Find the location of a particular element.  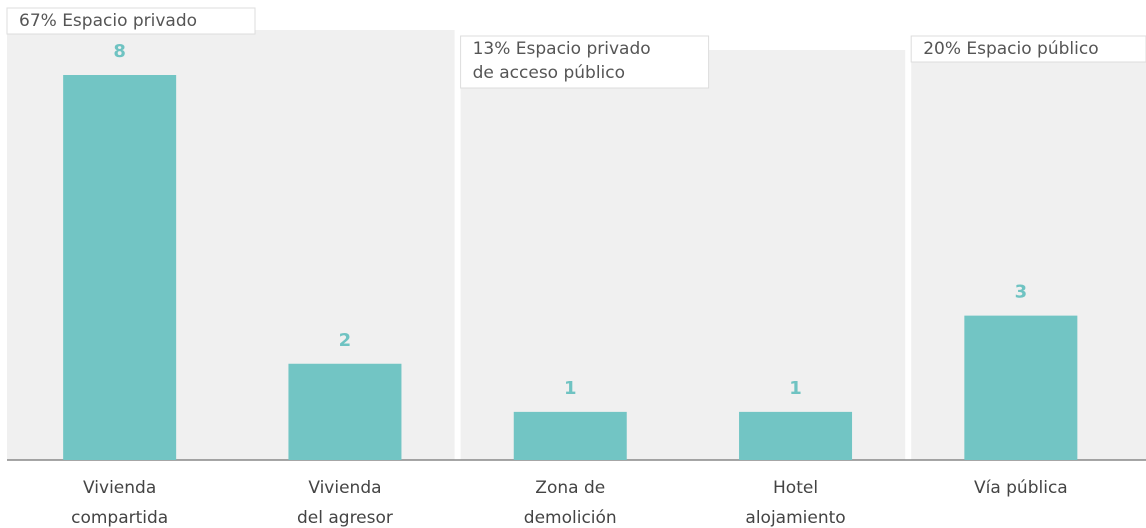

x-tick-label: alojamiento is located at coordinates (795, 518).